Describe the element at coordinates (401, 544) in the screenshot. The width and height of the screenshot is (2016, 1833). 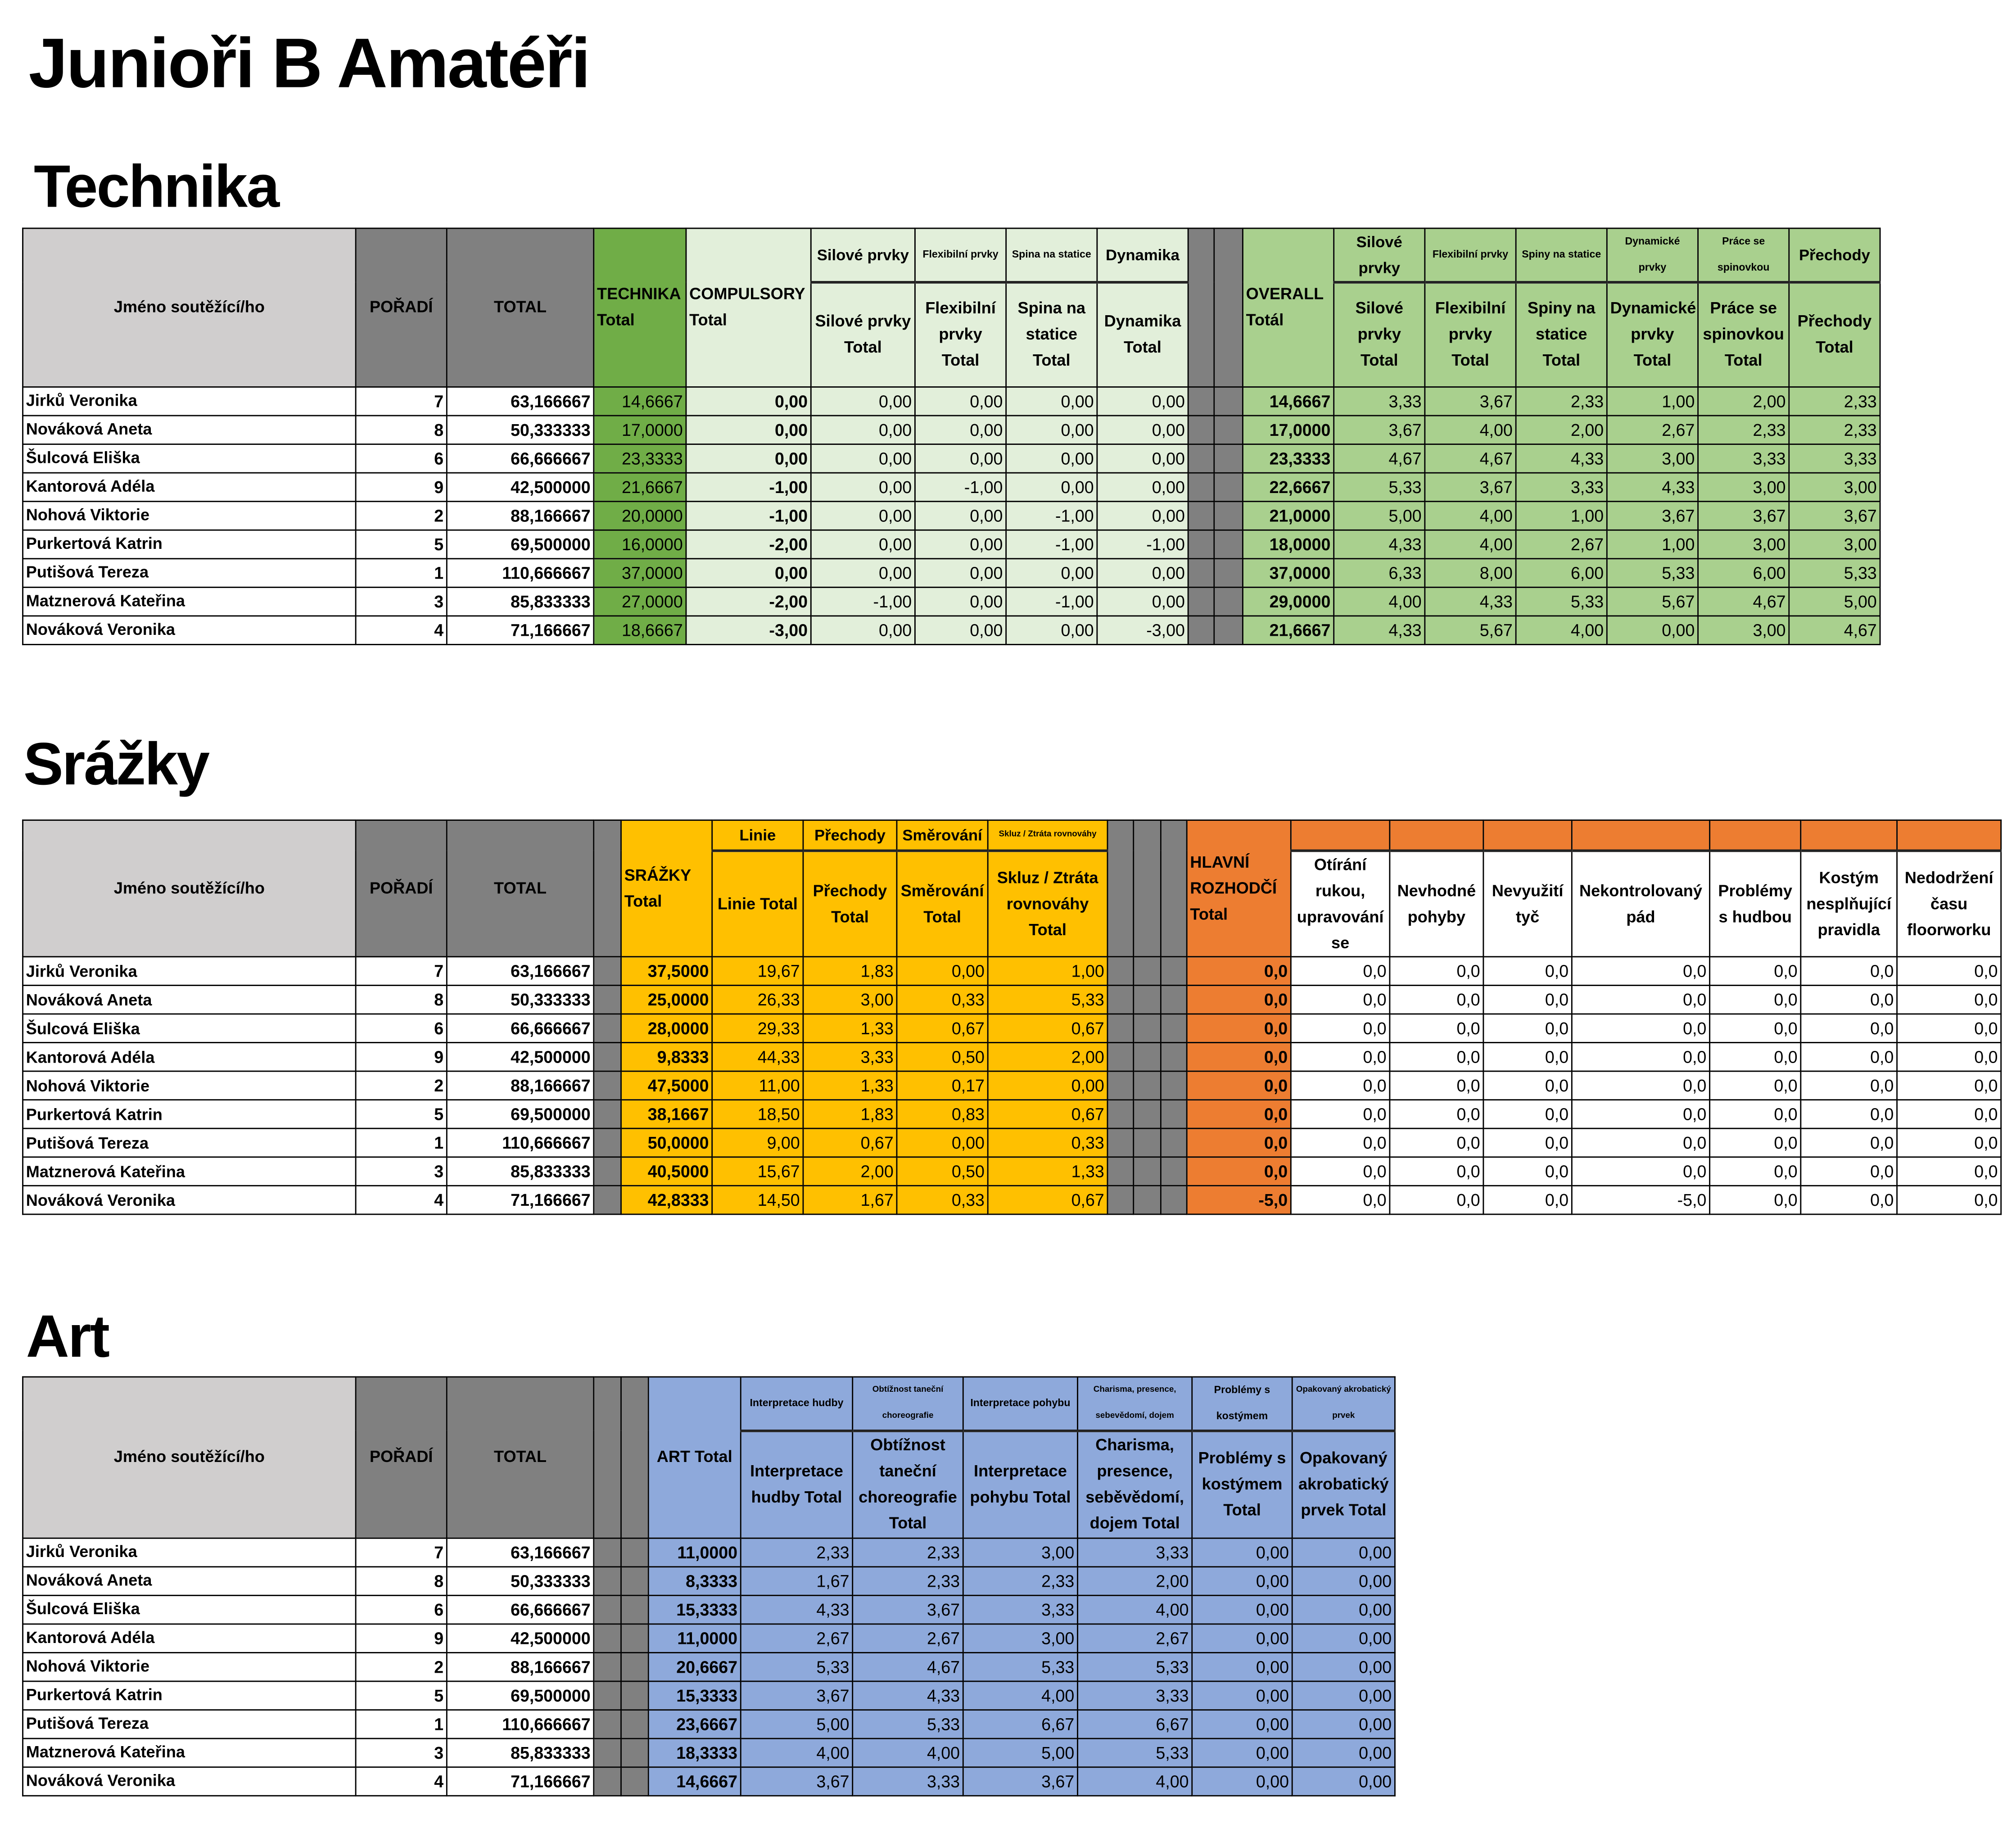
I see `rank-cell: 5` at that location.